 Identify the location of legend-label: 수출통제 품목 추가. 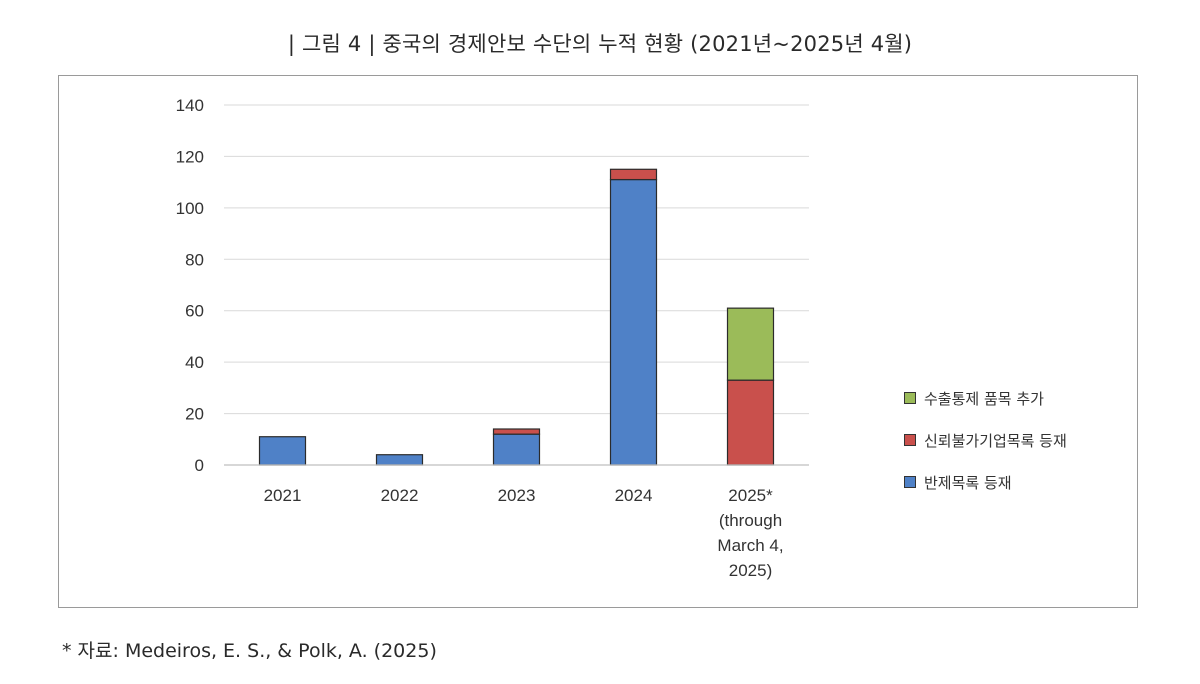
(984, 398).